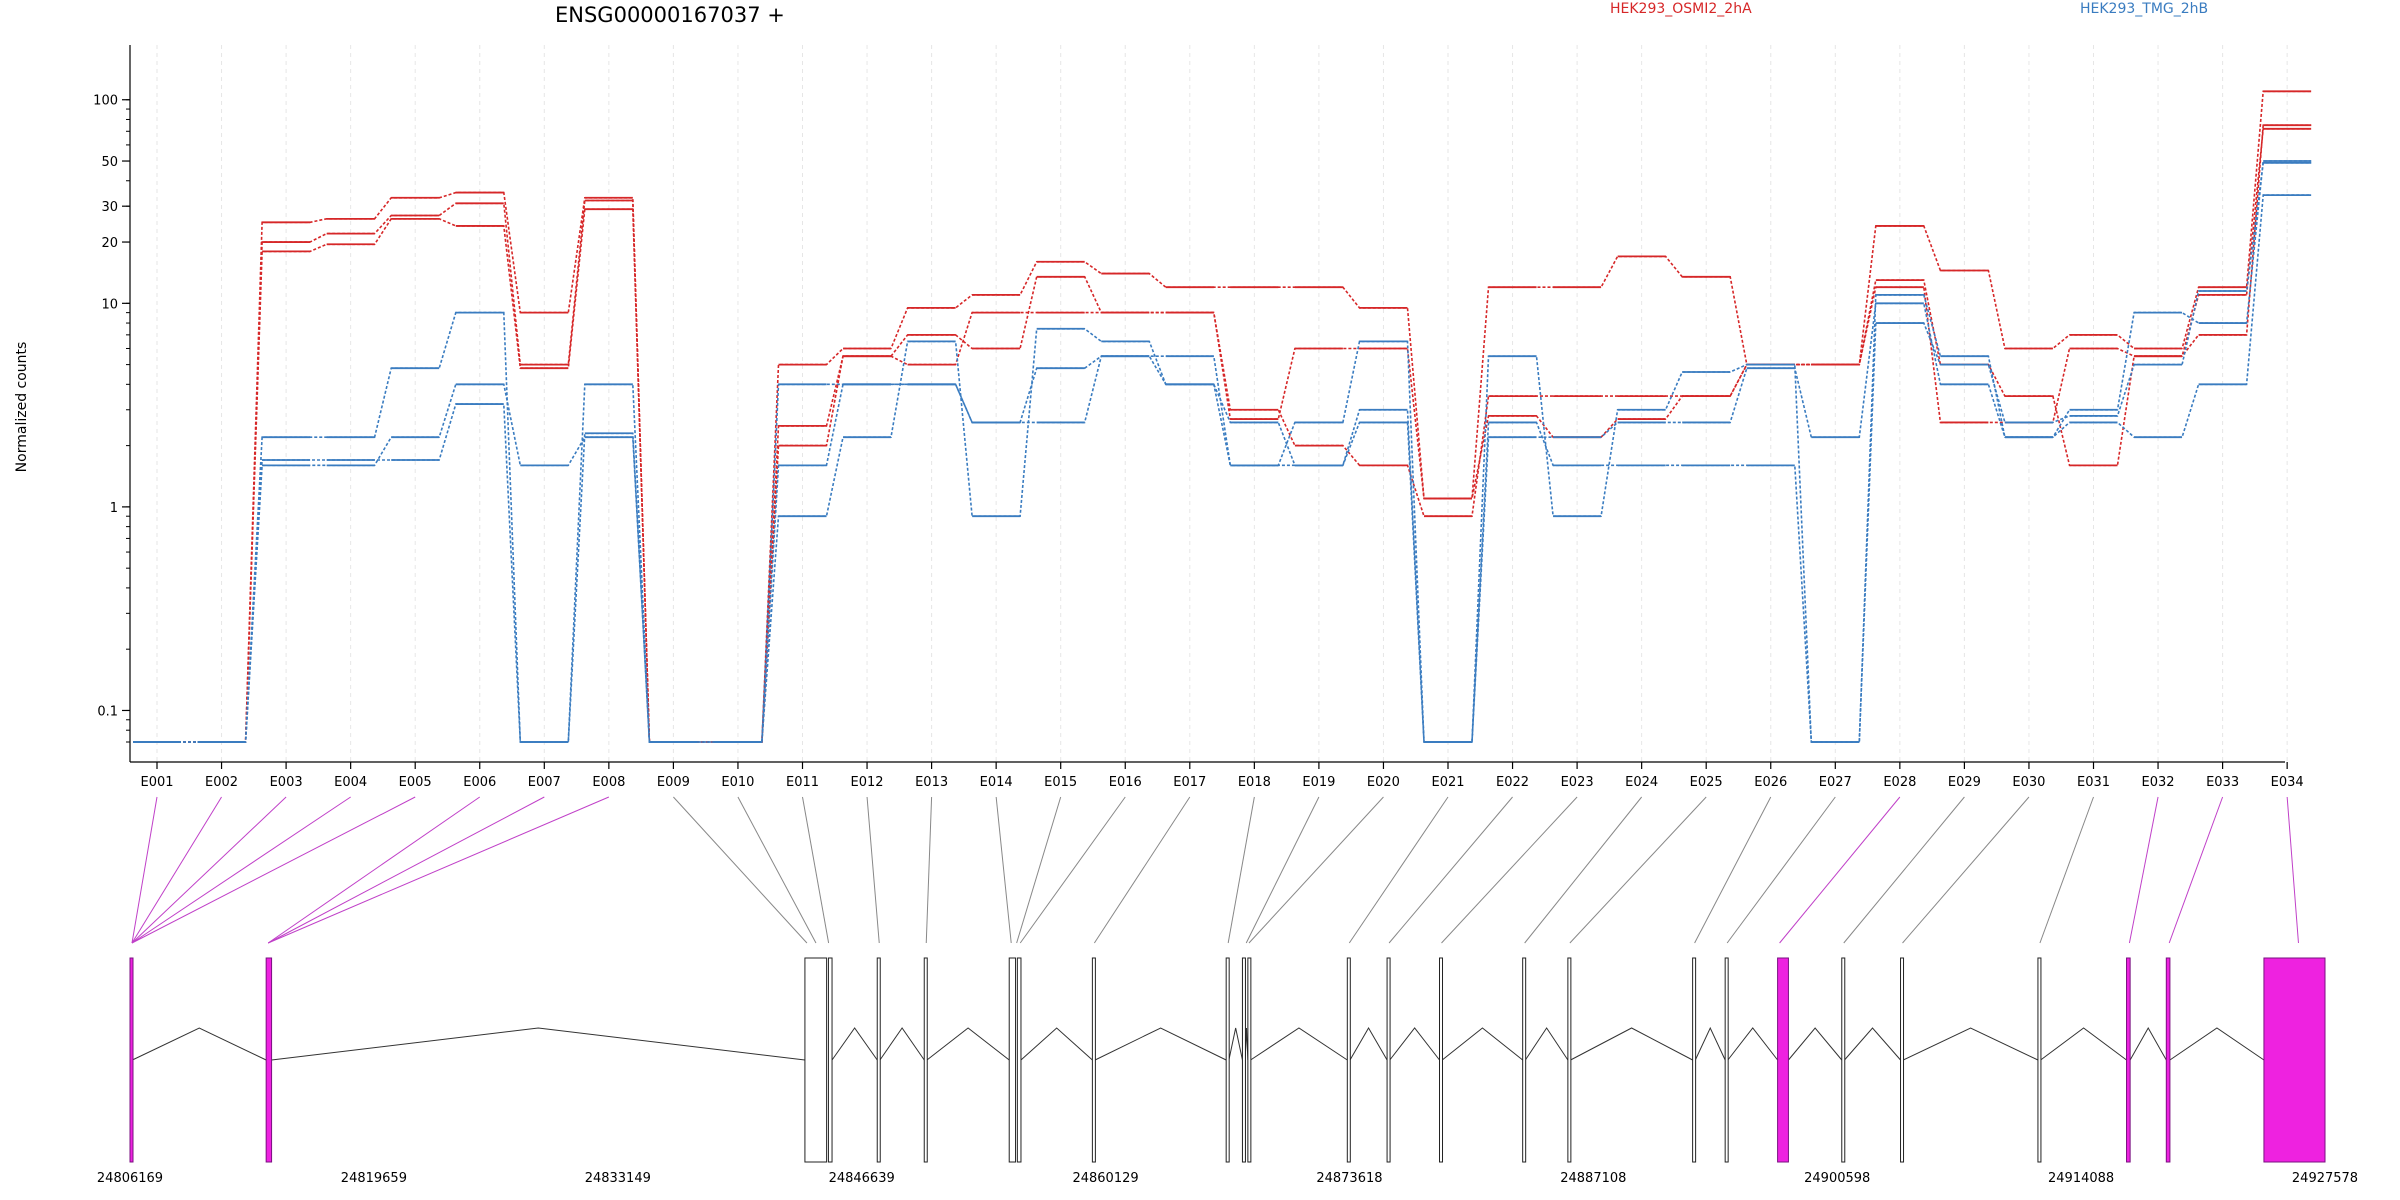 The height and width of the screenshot is (1200, 2400). What do you see at coordinates (1770, 782) in the screenshot?
I see `x-tick-label: E026` at bounding box center [1770, 782].